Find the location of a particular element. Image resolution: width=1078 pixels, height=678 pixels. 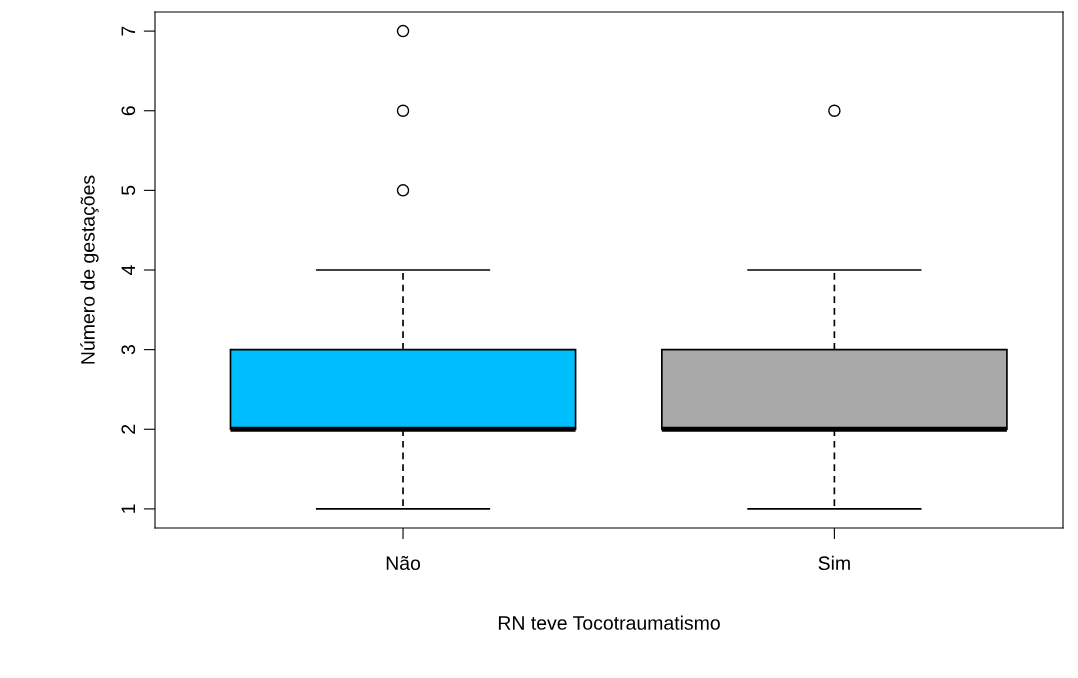

y-axis-title: Número de gestações is located at coordinates (89, 269).